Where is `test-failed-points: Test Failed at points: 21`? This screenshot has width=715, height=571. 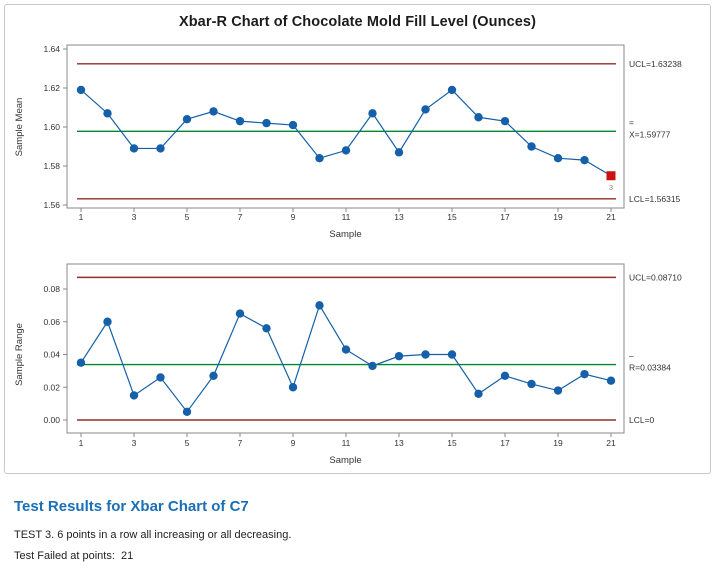
test-failed-points: Test Failed at points: 21 is located at coordinates (74, 556).